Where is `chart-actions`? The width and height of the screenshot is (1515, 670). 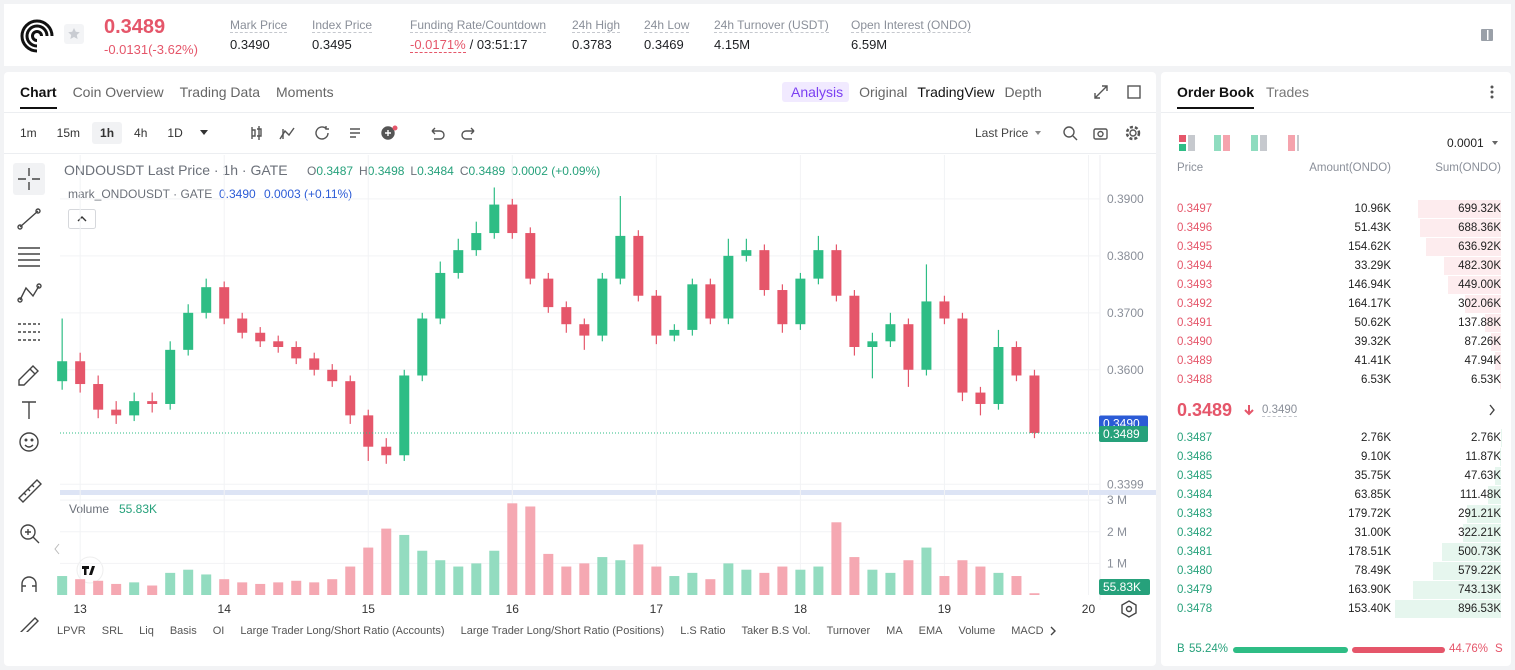
chart-actions is located at coordinates (1105, 133).